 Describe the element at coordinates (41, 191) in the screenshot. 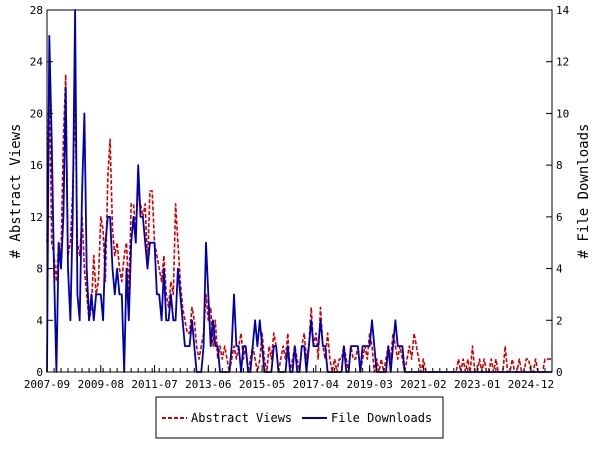

I see `y-axis-left: 0 4 8 12 16 20 24 28` at that location.